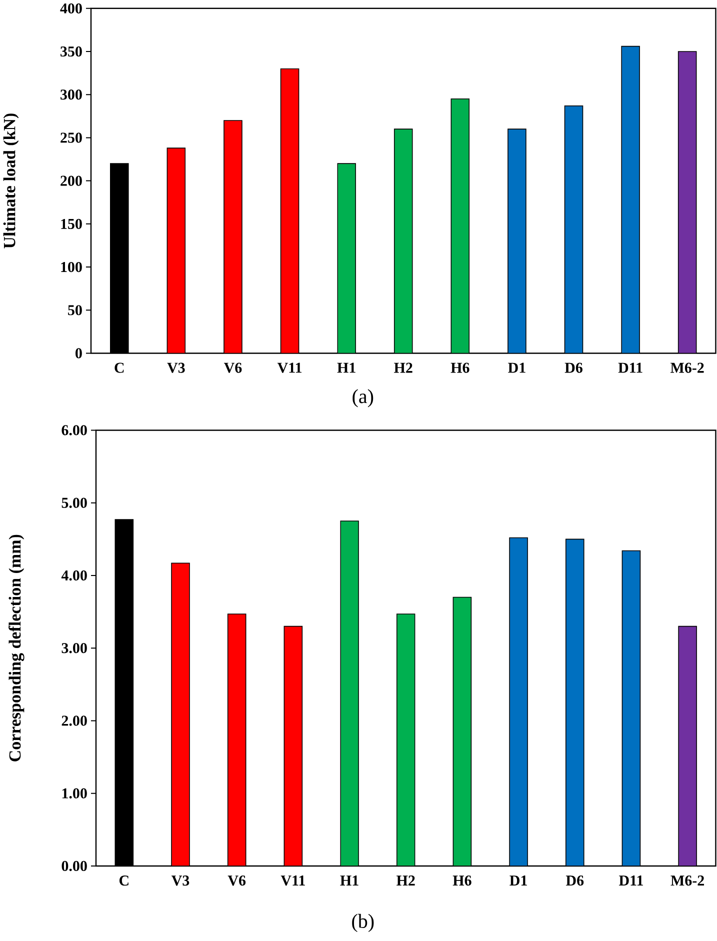 Image resolution: width=717 pixels, height=941 pixels. Describe the element at coordinates (75, 648) in the screenshot. I see `y-tick-label: 3.00` at that location.